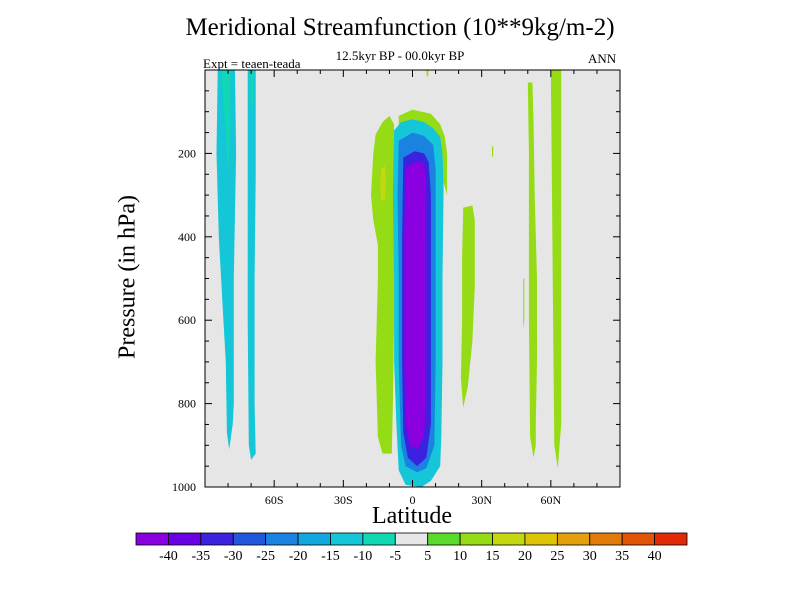 Image resolution: width=800 pixels, height=600 pixels. What do you see at coordinates (330, 556) in the screenshot?
I see `colorbar-label: -15` at bounding box center [330, 556].